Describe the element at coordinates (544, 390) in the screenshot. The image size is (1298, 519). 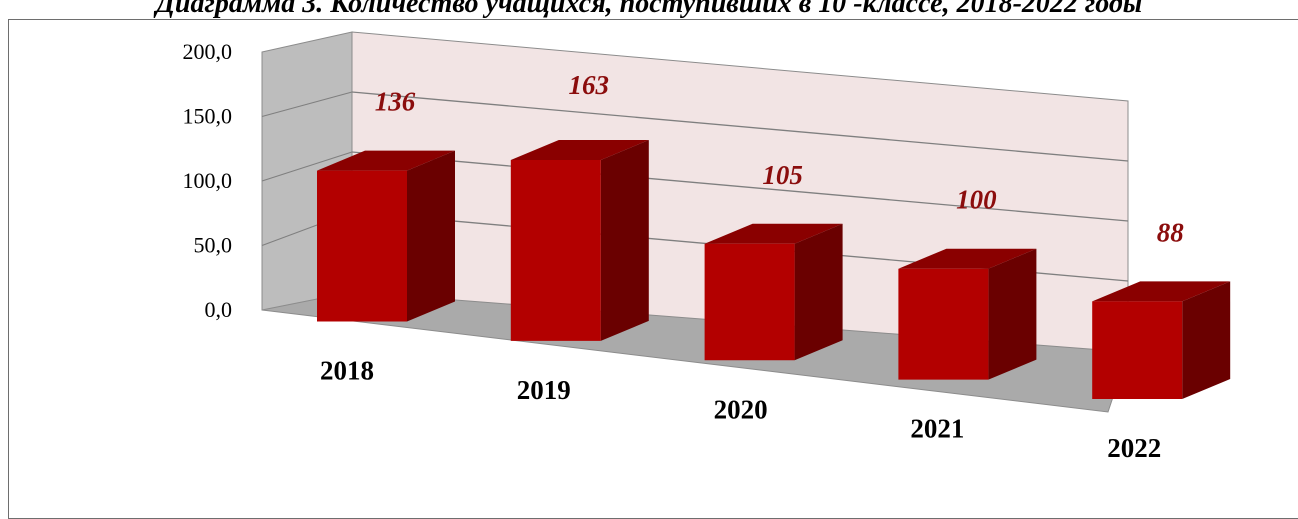
I see `x-tick-label: 2019` at that location.